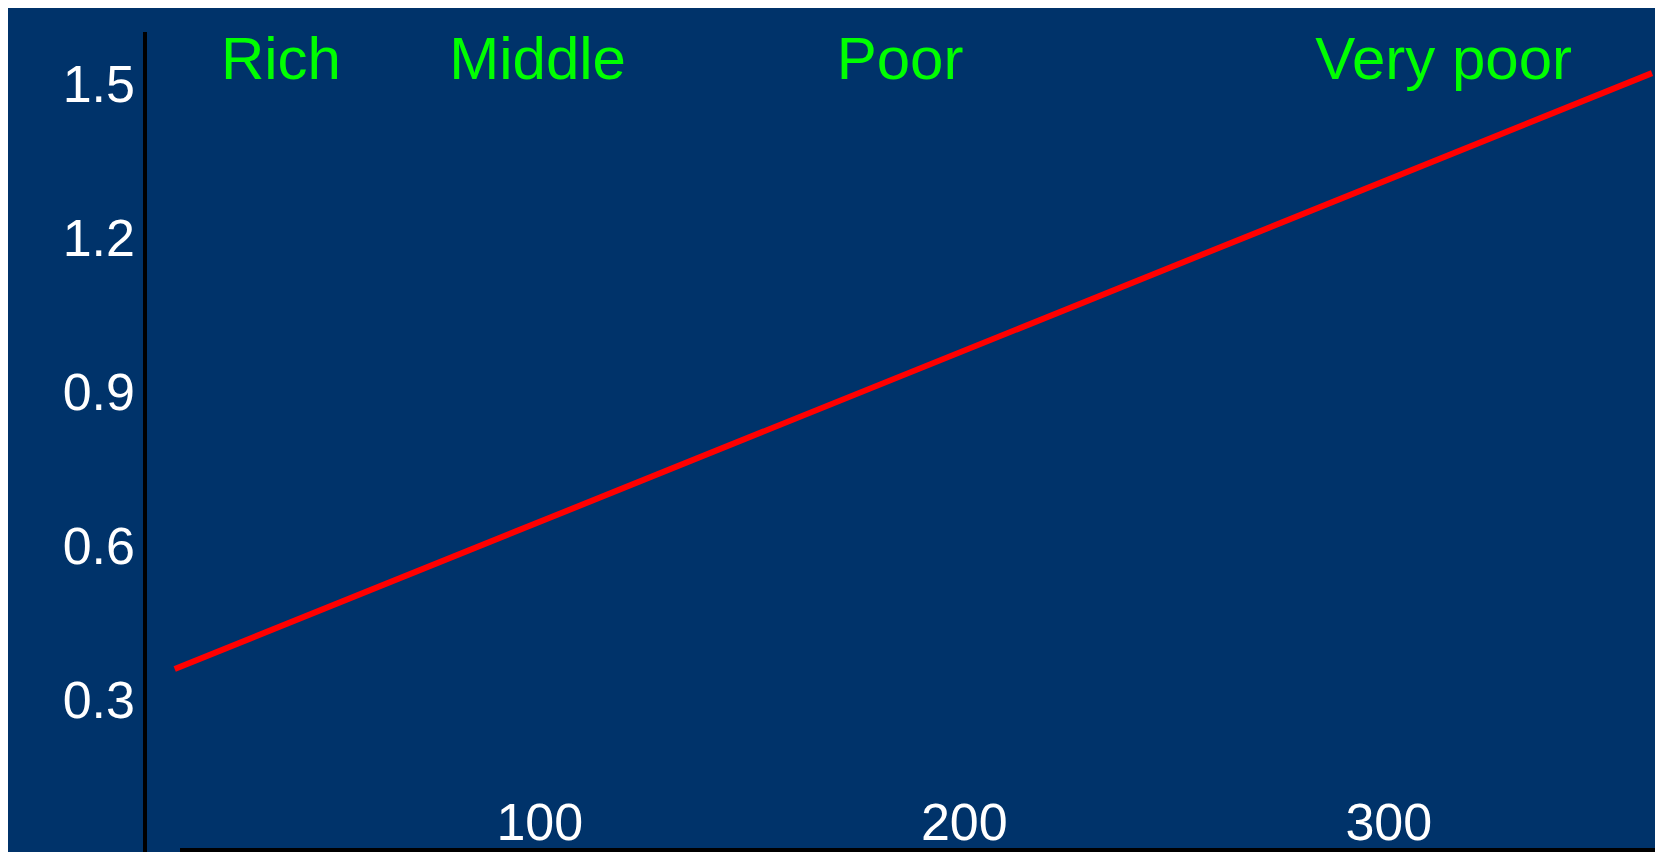 The image size is (1663, 860). Describe the element at coordinates (98, 700) in the screenshot. I see `y-tick-label: 0.3` at that location.